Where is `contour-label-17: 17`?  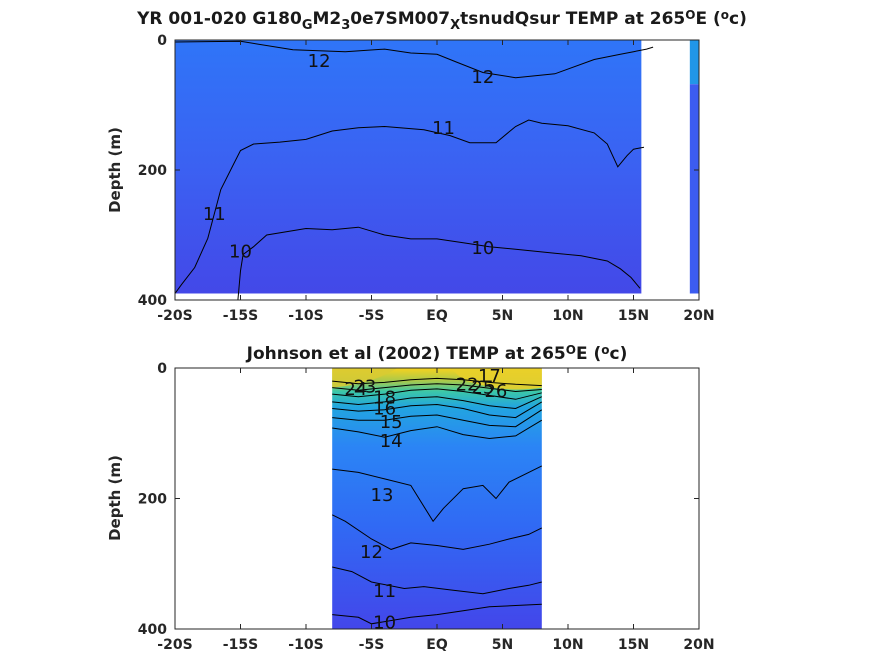
contour-label-17: 17 is located at coordinates (489, 376).